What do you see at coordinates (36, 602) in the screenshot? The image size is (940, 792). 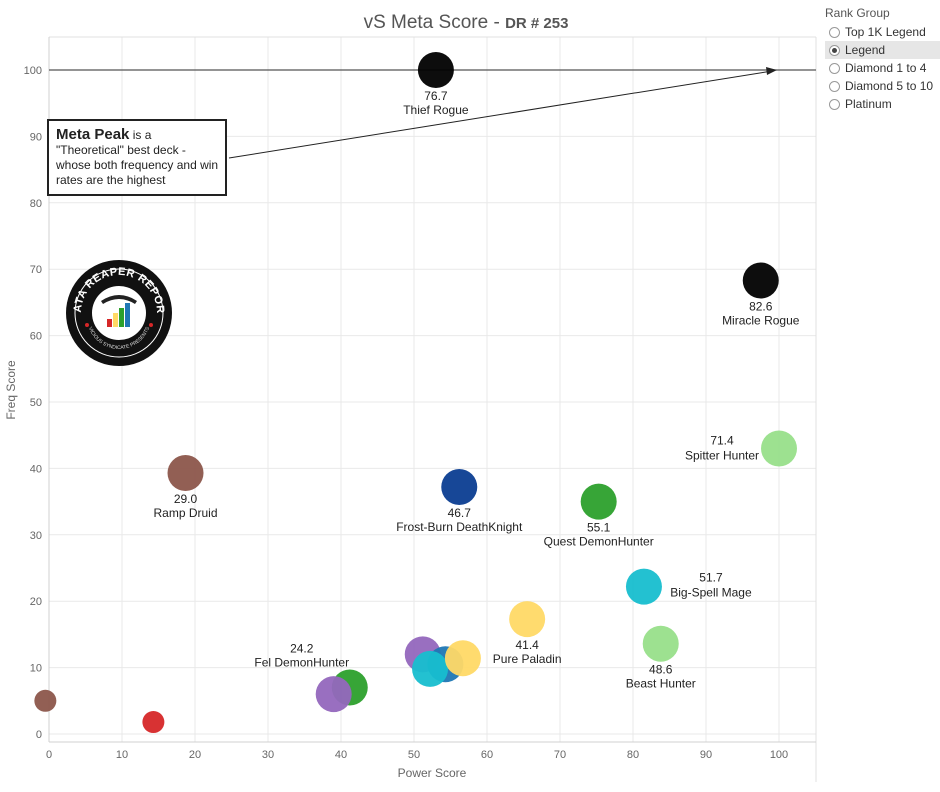 I see `y-tick-label: 20` at bounding box center [36, 602].